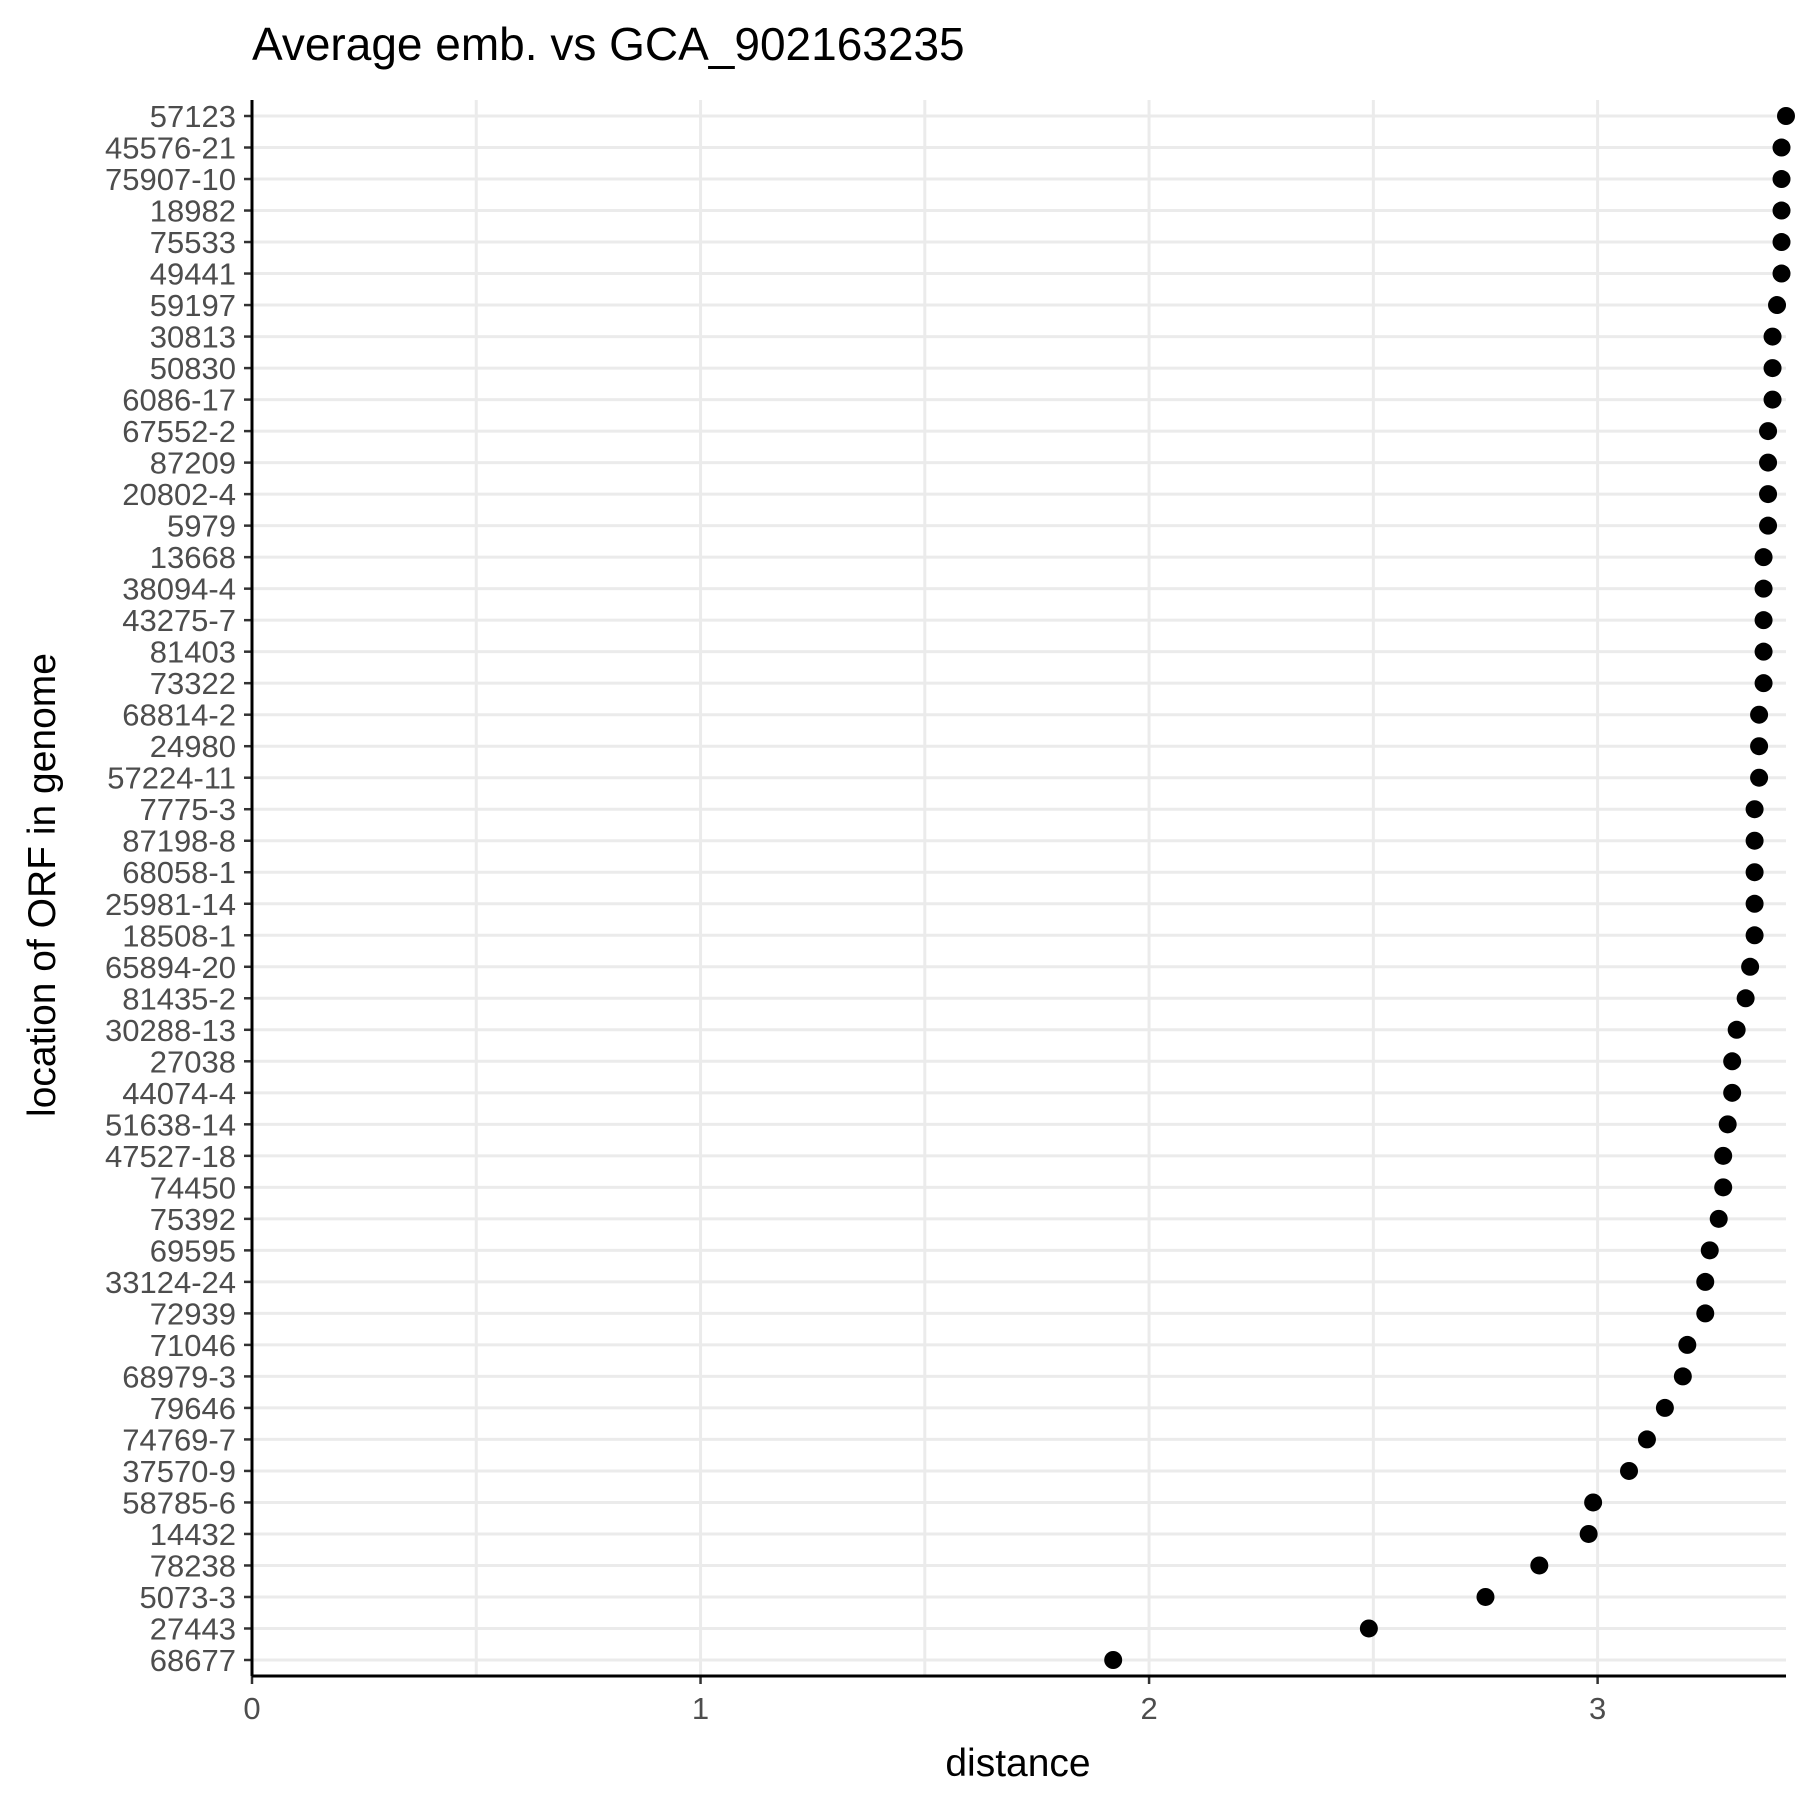 The height and width of the screenshot is (1800, 1800). Describe the element at coordinates (193, 211) in the screenshot. I see `y-tick-label: 18982` at that location.